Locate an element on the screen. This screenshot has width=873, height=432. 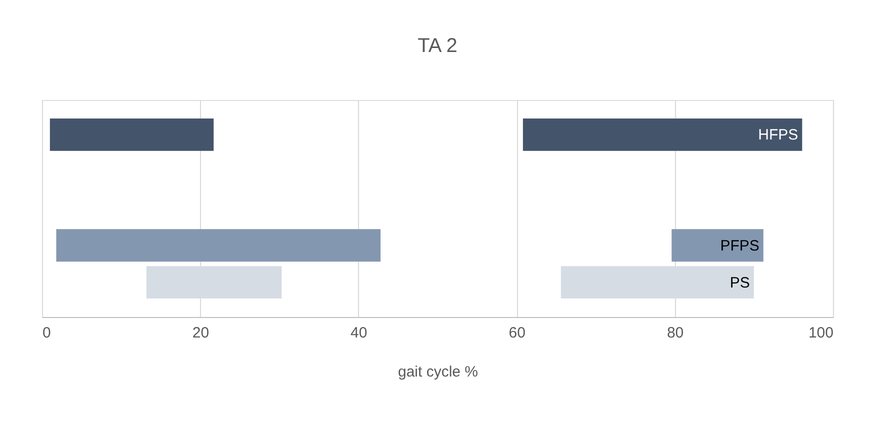
x-tick-label: 40 is located at coordinates (359, 333).